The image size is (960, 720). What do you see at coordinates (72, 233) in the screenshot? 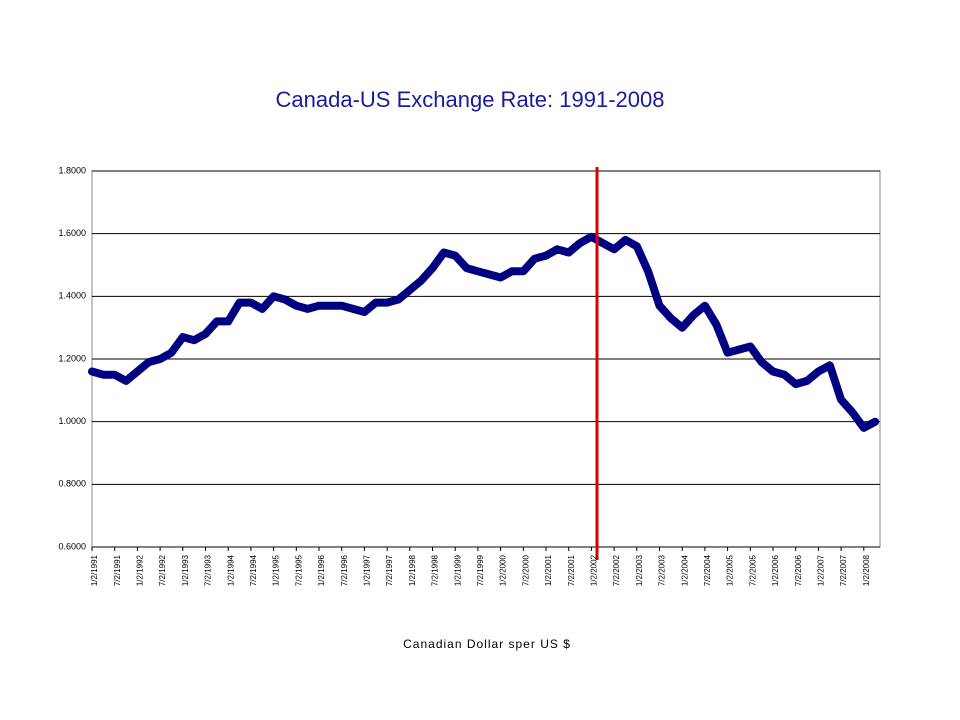
I see `y-tick-label: 1.6000` at bounding box center [72, 233].